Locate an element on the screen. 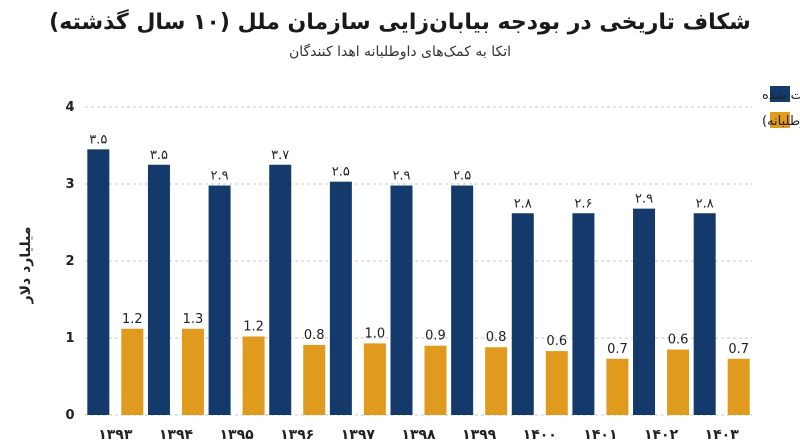  data-label-requested: ۲.۶ is located at coordinates (583, 203).